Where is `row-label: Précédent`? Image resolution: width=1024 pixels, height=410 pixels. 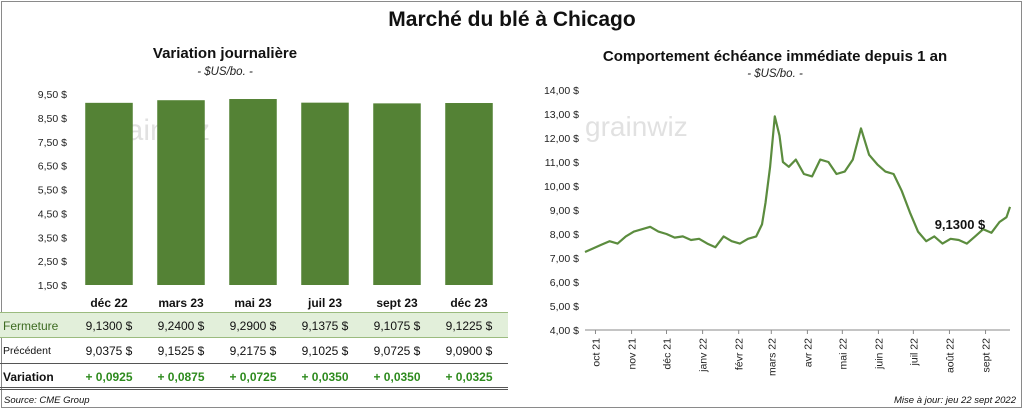 row-label: Précédent is located at coordinates (27, 351).